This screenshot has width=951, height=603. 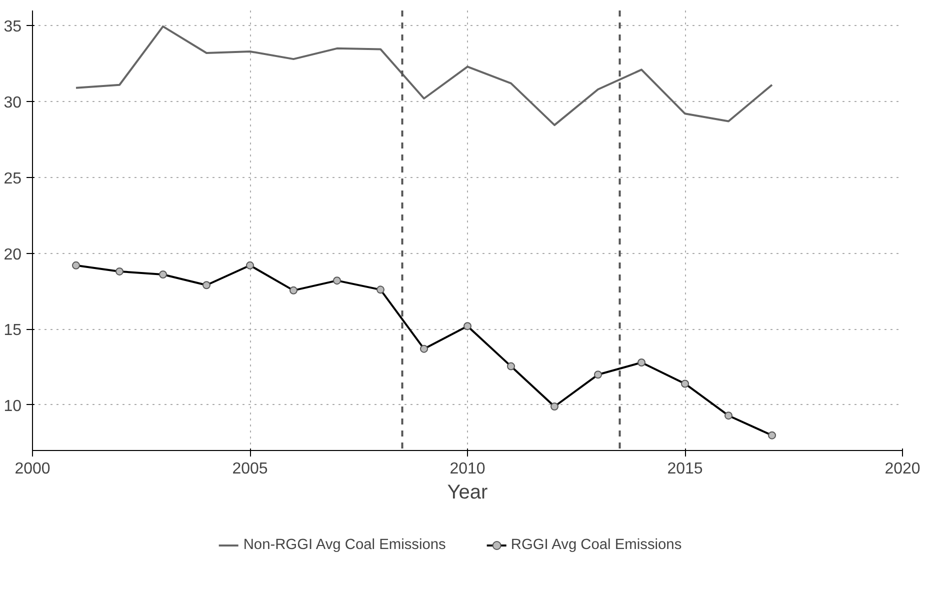 I want to click on legend-label: RGGI Avg Coal Emissions, so click(x=596, y=545).